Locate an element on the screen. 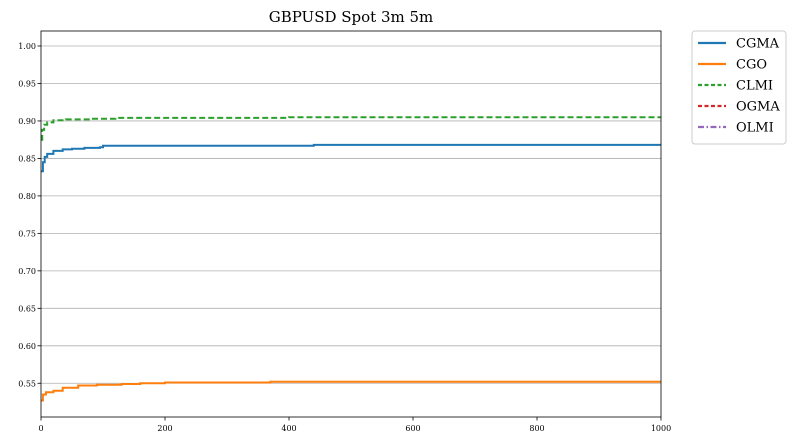 This screenshot has width=798, height=445. legend-label: OLMI is located at coordinates (755, 128).